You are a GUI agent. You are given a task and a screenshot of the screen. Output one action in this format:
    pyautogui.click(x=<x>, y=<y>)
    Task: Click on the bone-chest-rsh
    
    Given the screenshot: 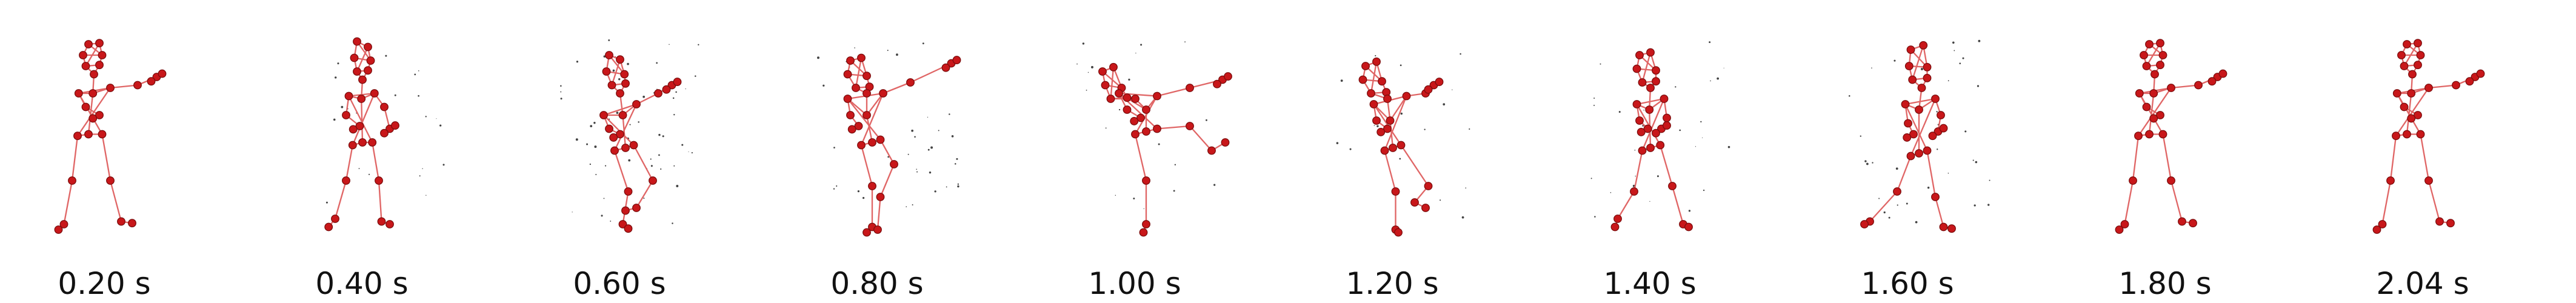 What is the action you would take?
    pyautogui.click(x=875, y=104)
    